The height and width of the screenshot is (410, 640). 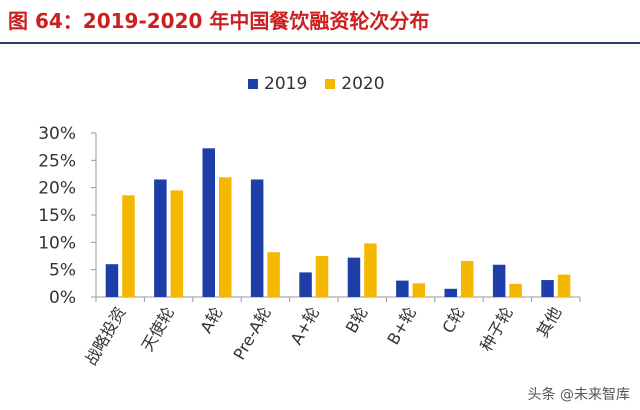 What do you see at coordinates (158, 329) in the screenshot?
I see `x-category-label: 天使轮` at bounding box center [158, 329].